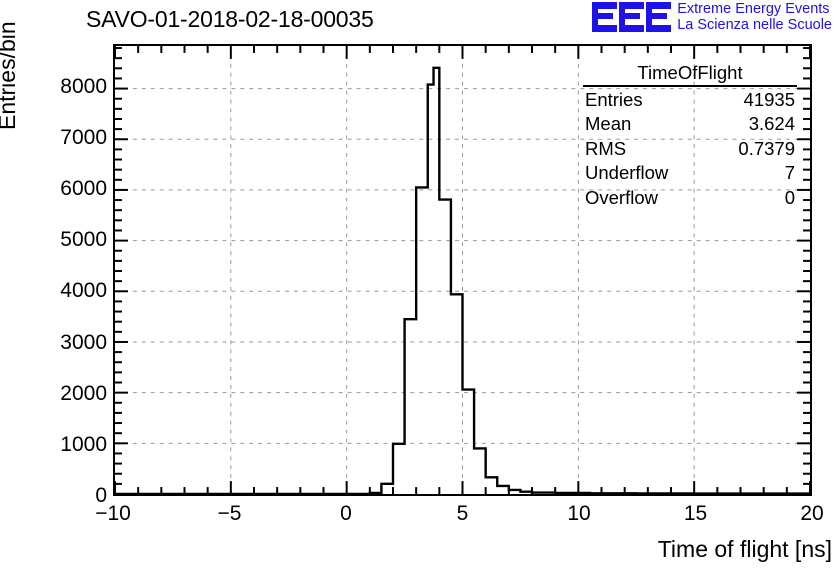 The height and width of the screenshot is (572, 836). What do you see at coordinates (690, 74) in the screenshot?
I see `stats-title: TimeOfFlight` at bounding box center [690, 74].